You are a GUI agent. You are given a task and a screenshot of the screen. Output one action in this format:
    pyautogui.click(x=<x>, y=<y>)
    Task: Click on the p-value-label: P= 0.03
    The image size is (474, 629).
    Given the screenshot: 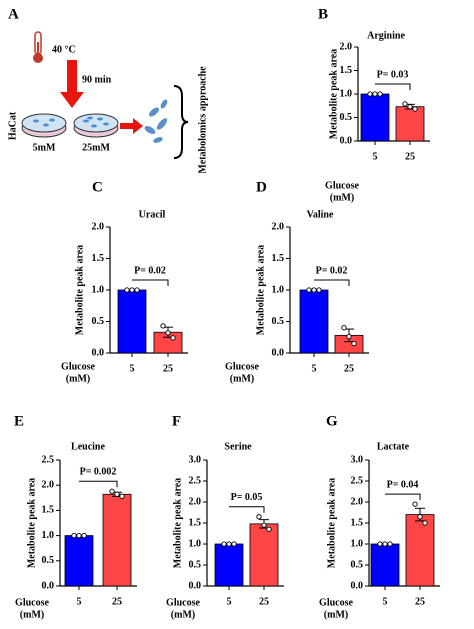 What is the action you would take?
    pyautogui.click(x=393, y=74)
    